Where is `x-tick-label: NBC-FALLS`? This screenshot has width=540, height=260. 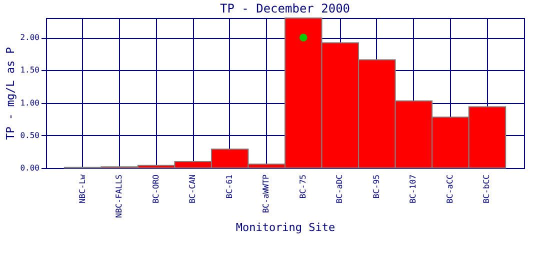 x-tick-label: NBC-FALLS is located at coordinates (119, 196).